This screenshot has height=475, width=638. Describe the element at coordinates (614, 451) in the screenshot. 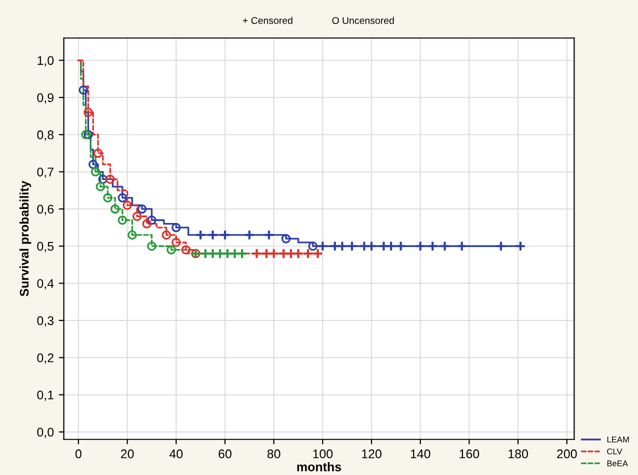

I see `legend-label: CLV` at that location.